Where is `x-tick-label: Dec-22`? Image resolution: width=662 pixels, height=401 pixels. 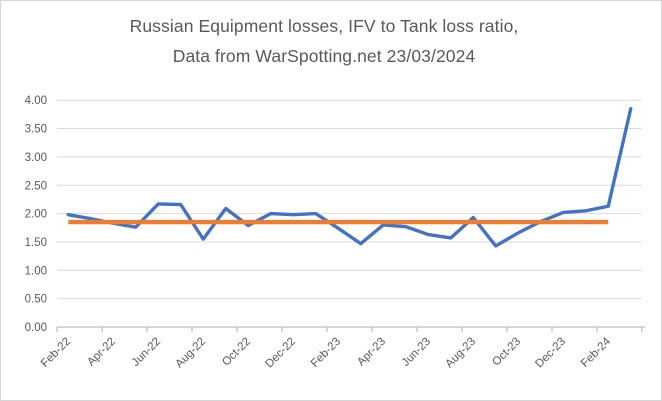
x-tick-label: Dec-22 is located at coordinates (280, 353).